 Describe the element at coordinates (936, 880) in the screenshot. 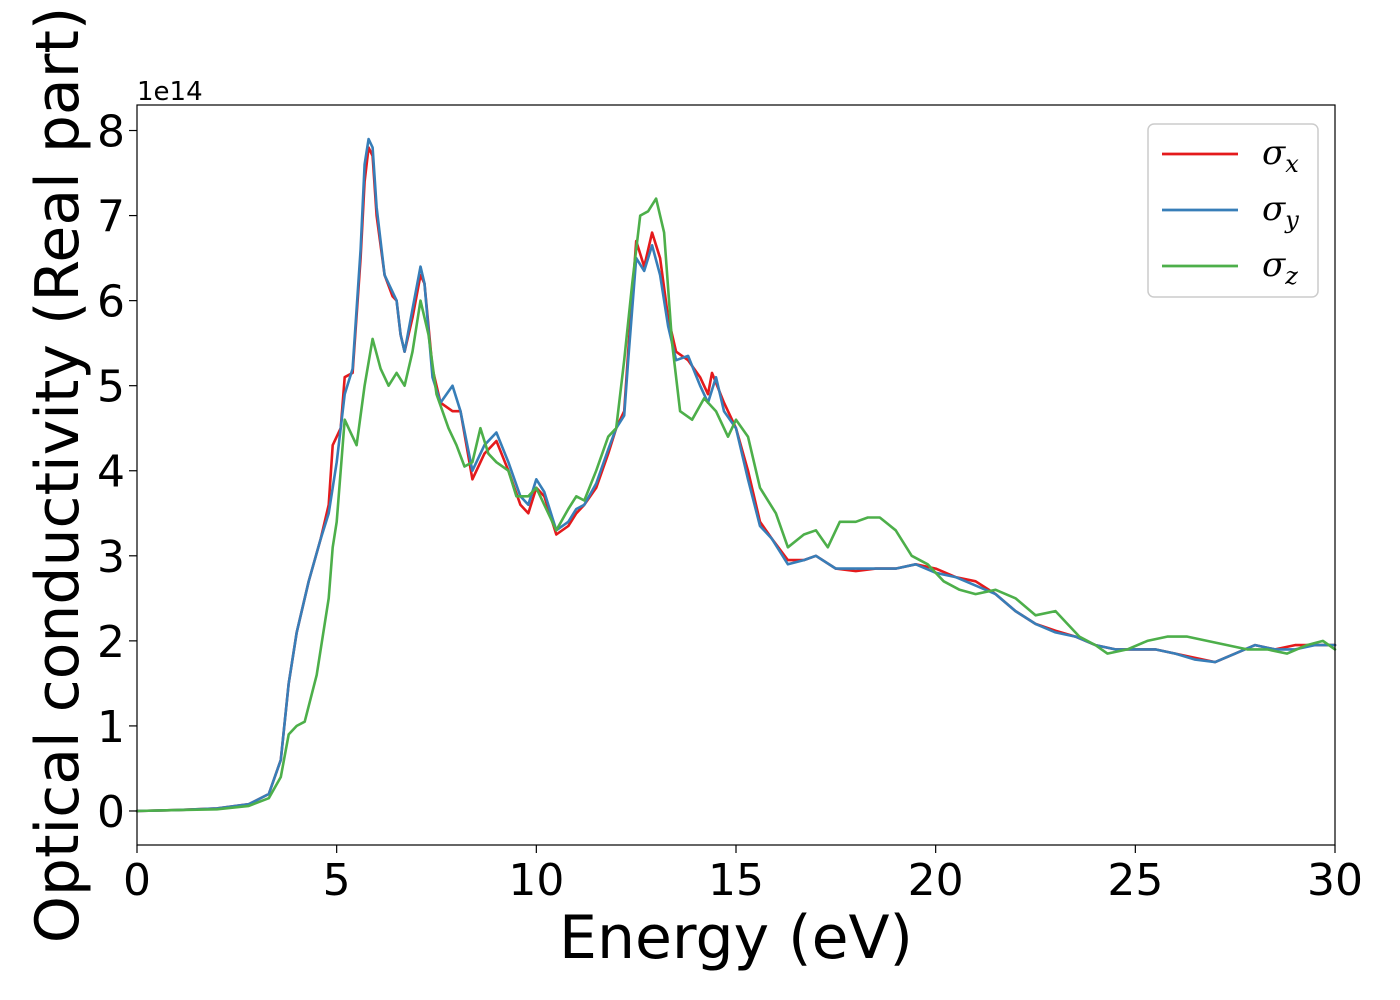

I see `x-tick-label: 20` at that location.